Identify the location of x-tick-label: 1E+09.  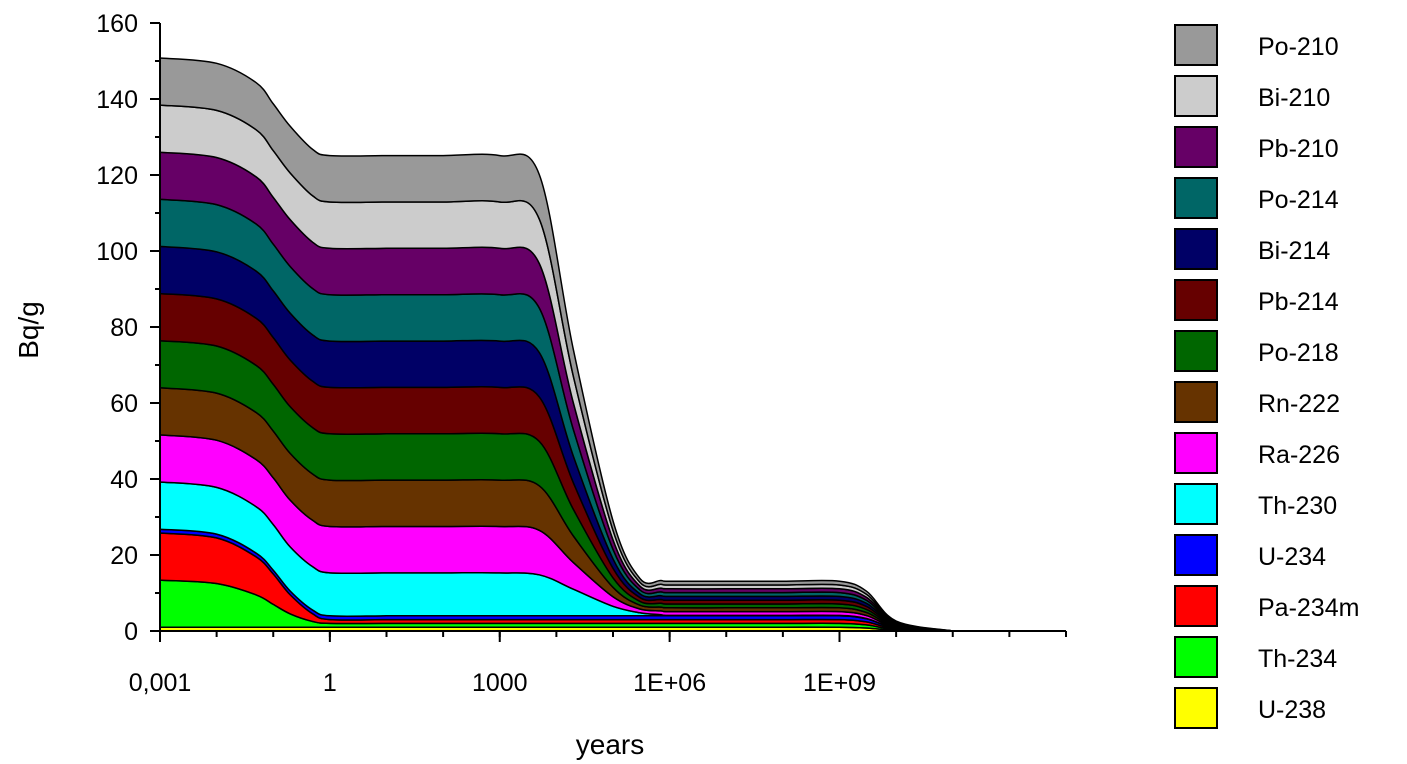
(839, 683).